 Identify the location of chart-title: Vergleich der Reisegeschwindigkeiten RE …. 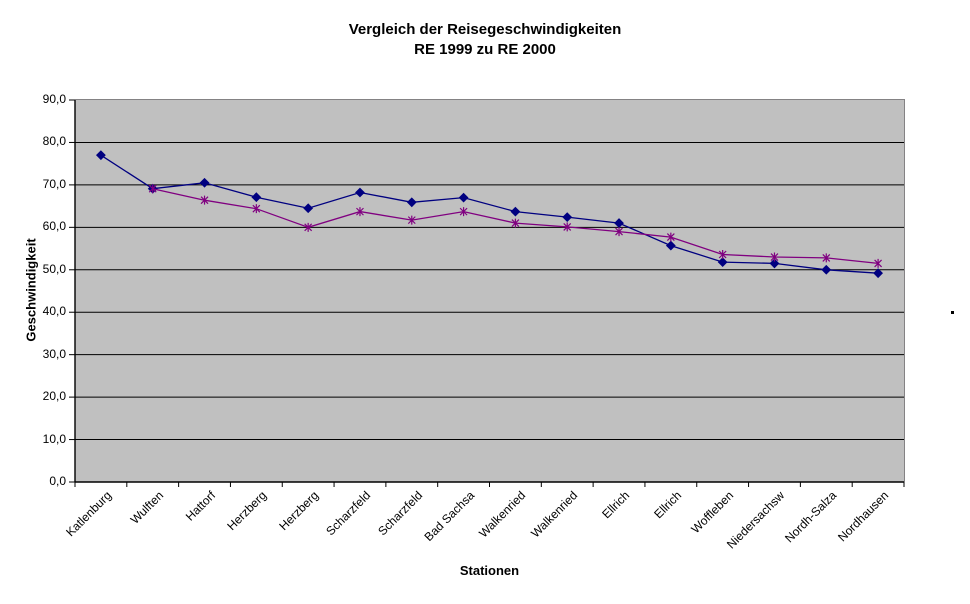
(485, 40).